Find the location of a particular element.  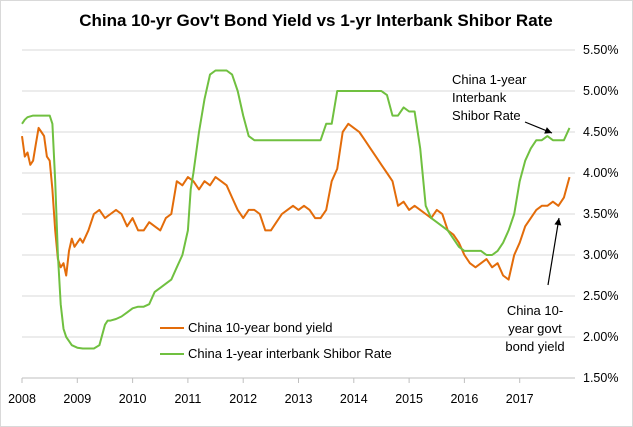

annotation-shibor: China 1-year Interbank Shibor Rate is located at coordinates (502, 103).